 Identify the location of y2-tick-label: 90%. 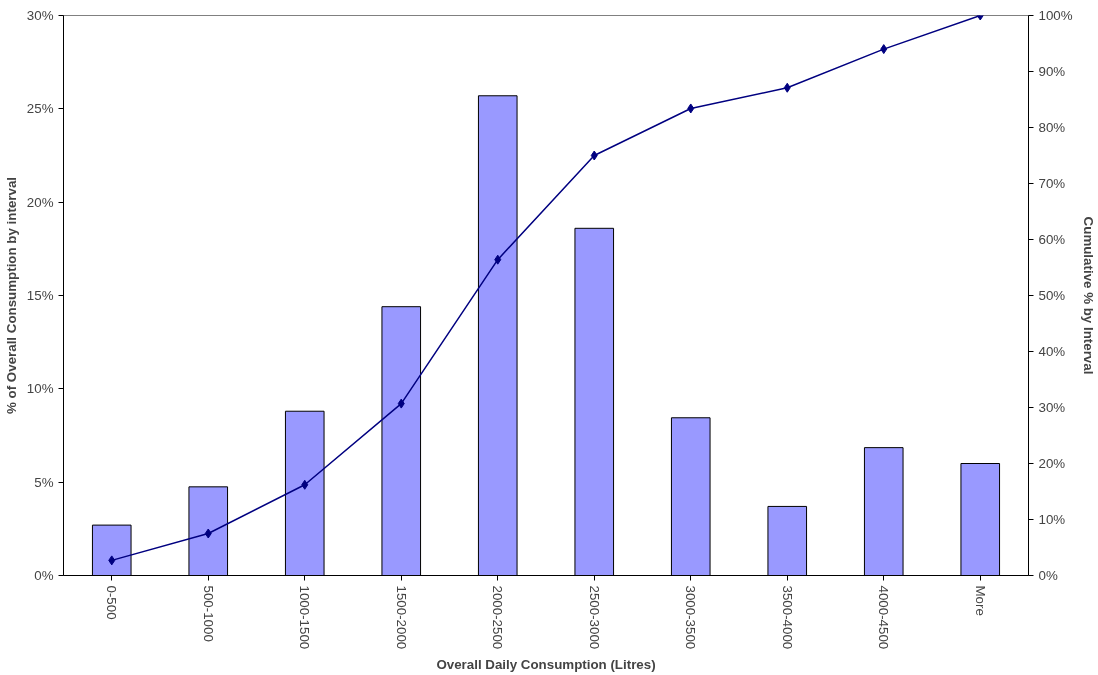
(1052, 71).